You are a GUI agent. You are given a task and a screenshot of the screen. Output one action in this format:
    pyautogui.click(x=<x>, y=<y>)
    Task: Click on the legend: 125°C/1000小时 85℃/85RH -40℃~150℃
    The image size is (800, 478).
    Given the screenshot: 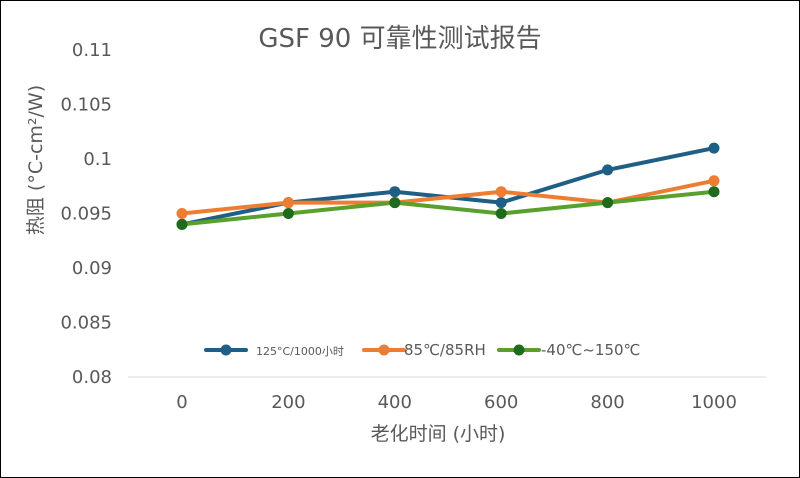 What is the action you would take?
    pyautogui.click(x=422, y=350)
    